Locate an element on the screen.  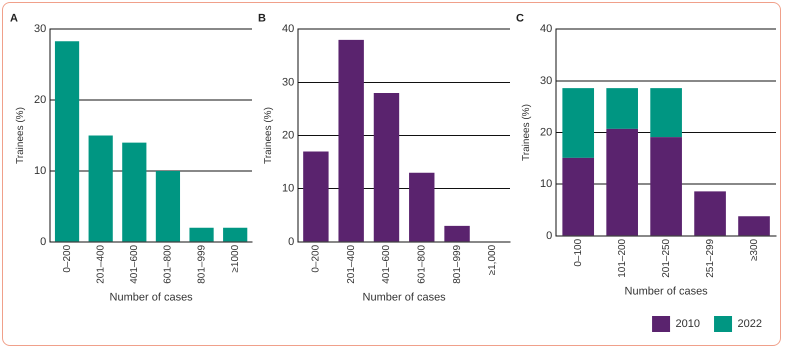
x-tick-label: ≥1000 is located at coordinates (235, 258).